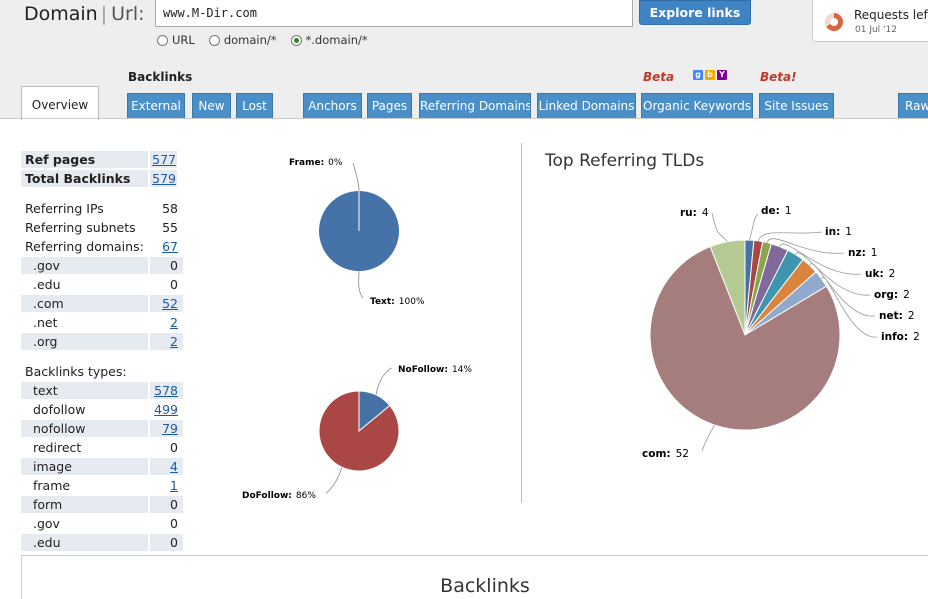 Image resolution: width=928 pixels, height=599 pixels. Describe the element at coordinates (45, 341) in the screenshot. I see `stat-label: .org` at that location.